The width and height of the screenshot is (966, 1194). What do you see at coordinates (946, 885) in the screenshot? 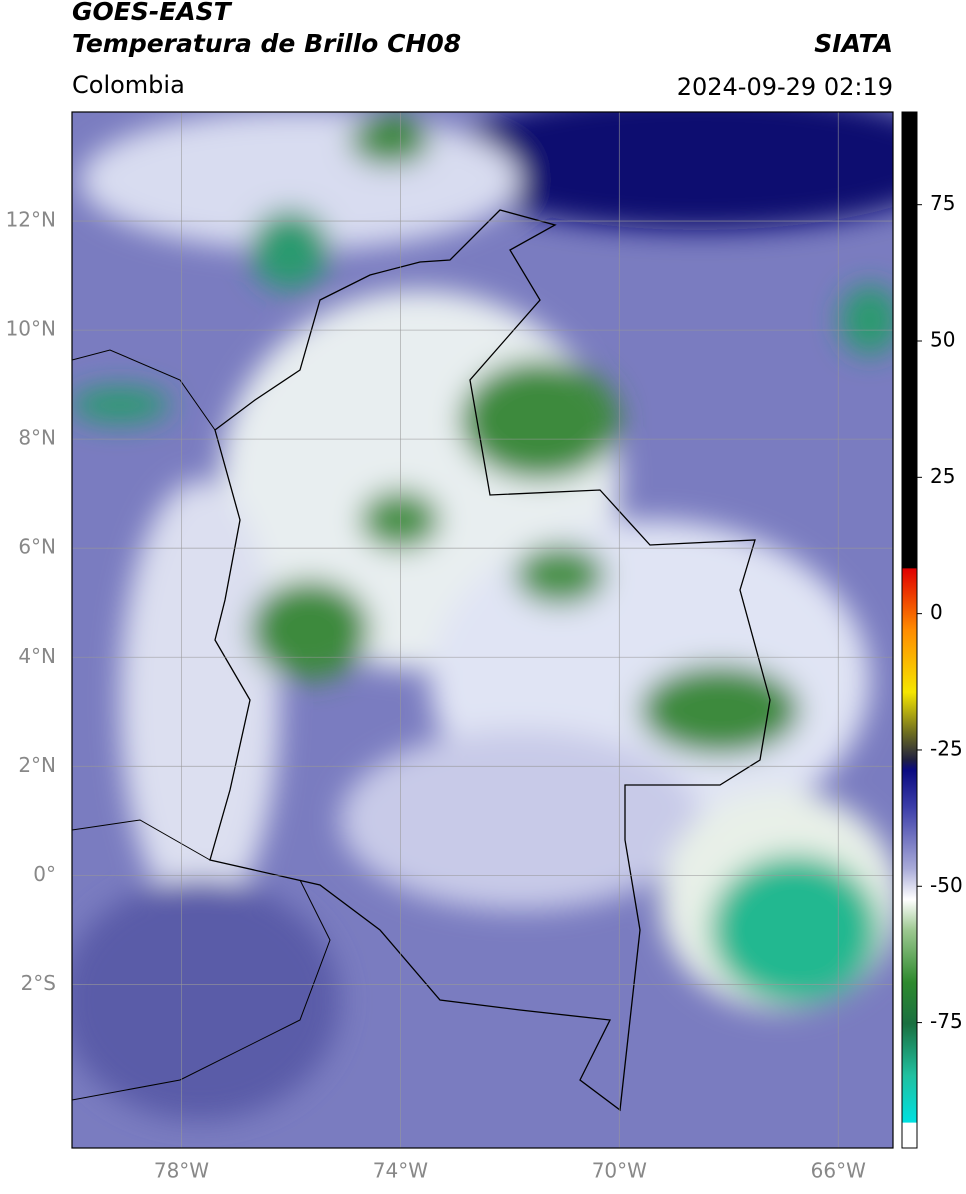
I see `colorbar-tick-label: -50` at bounding box center [946, 885].